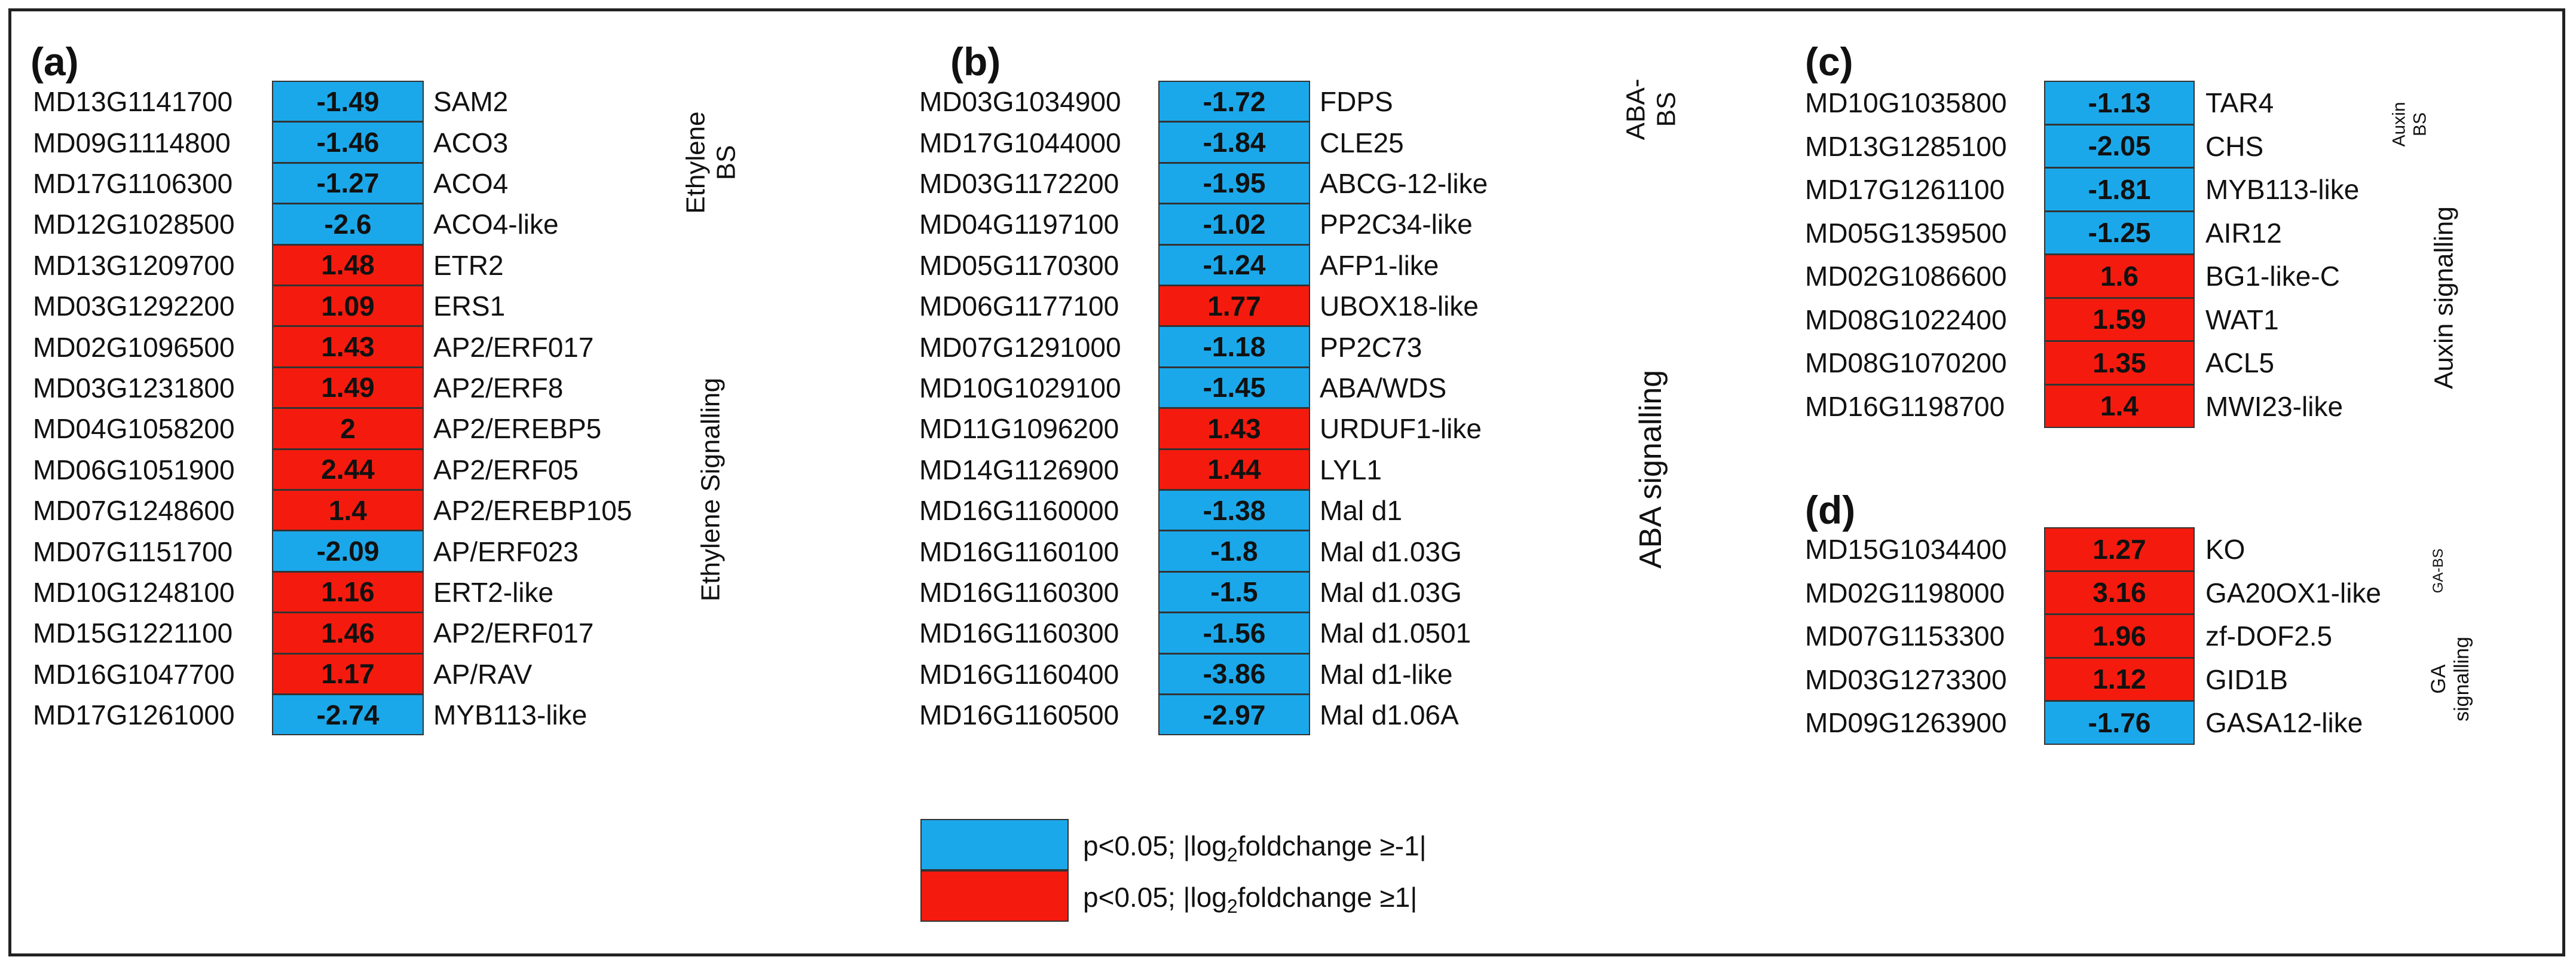  What do you see at coordinates (1361, 511) in the screenshot?
I see `gene-name-label: Mal d1` at bounding box center [1361, 511].